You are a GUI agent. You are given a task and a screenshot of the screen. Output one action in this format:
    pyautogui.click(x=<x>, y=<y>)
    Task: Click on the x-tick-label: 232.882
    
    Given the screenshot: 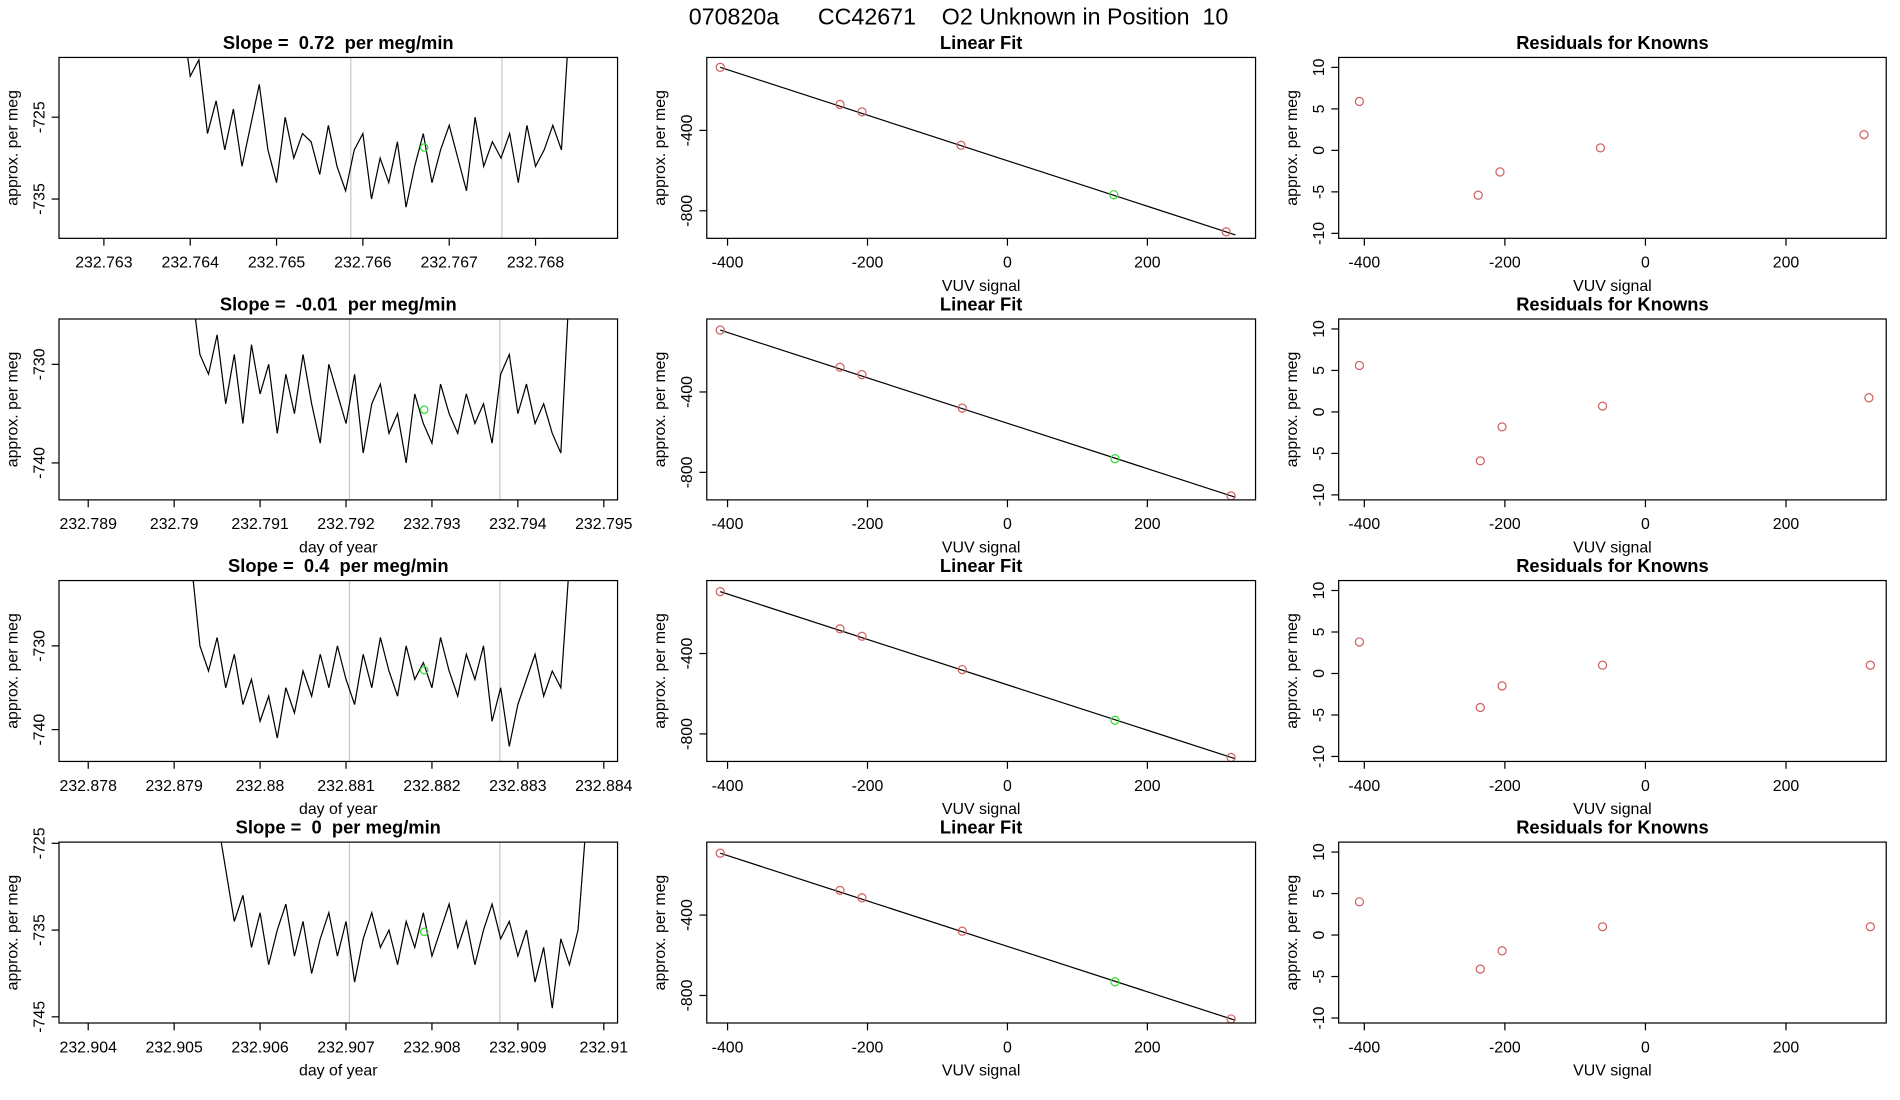 What is the action you would take?
    pyautogui.click(x=432, y=786)
    